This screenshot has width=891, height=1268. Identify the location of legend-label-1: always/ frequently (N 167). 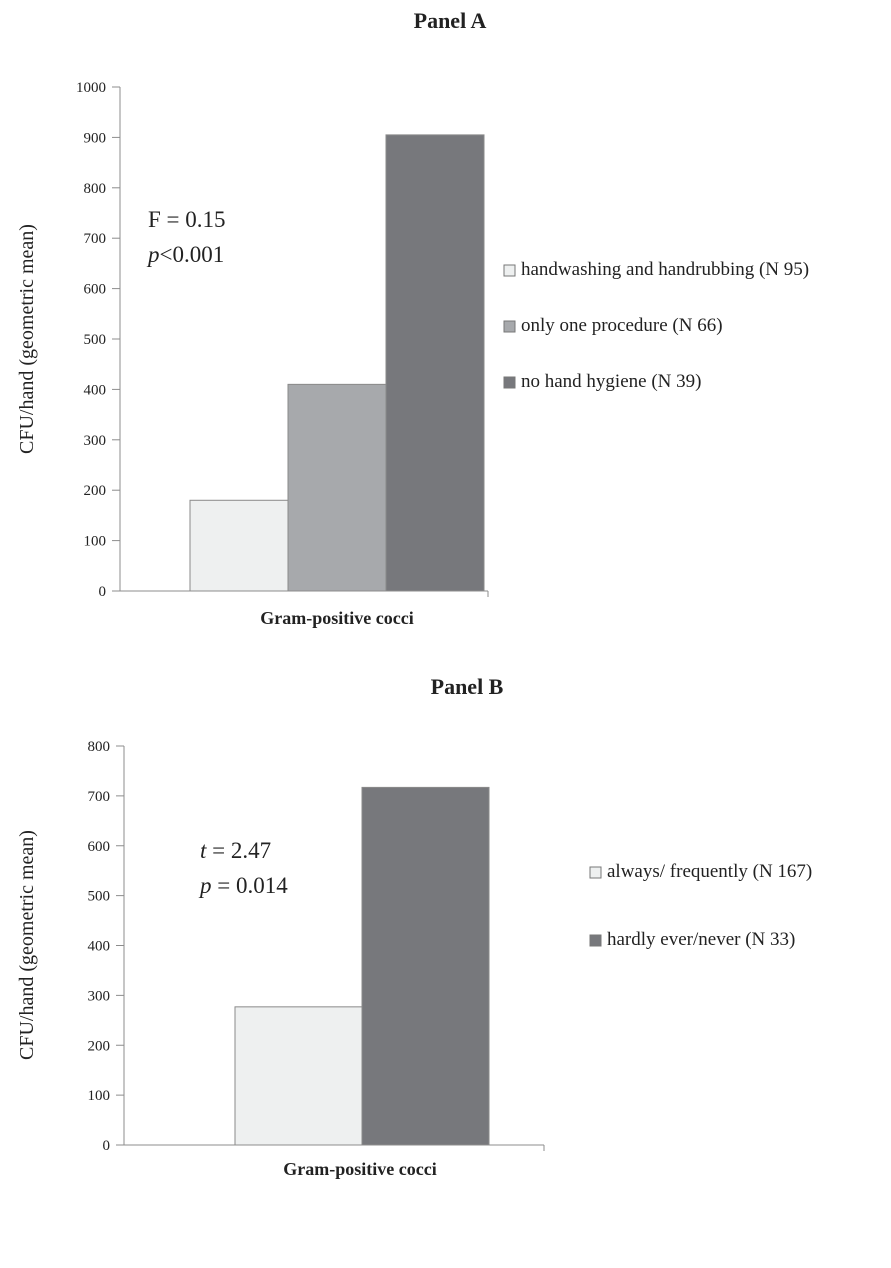
(709, 871).